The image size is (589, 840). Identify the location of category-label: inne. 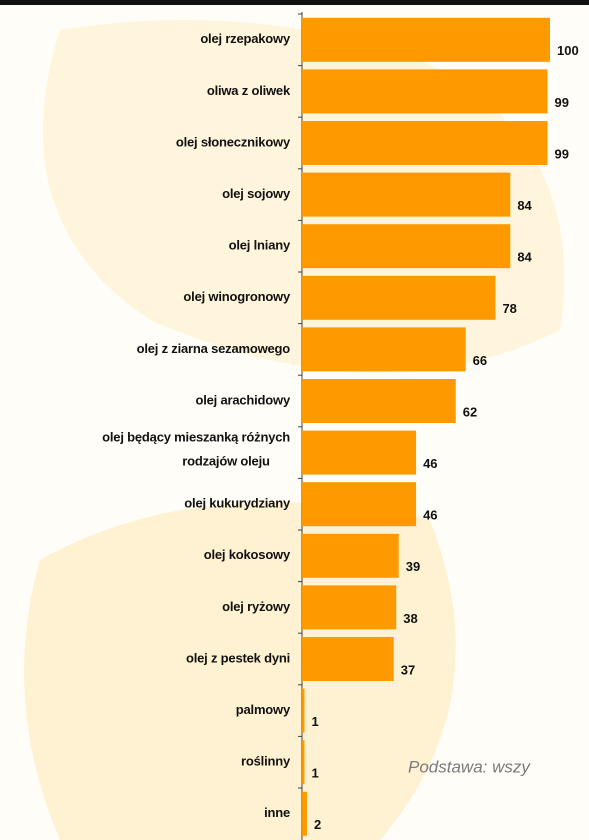
(277, 812).